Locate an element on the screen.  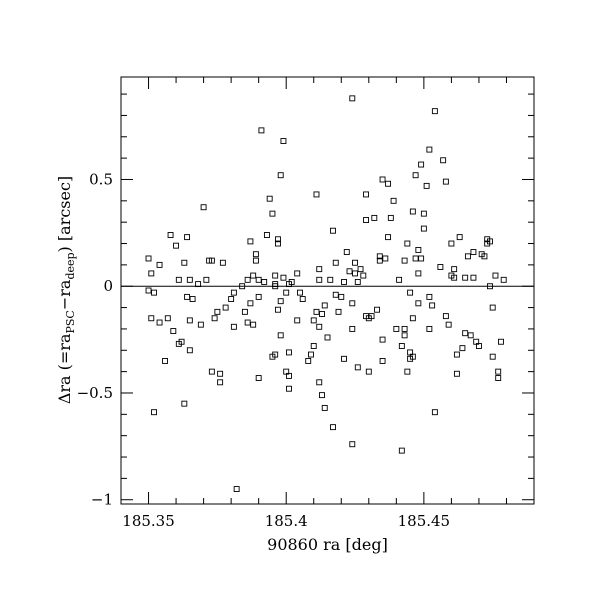
x-tick-label: 185.45 is located at coordinates (424, 521).